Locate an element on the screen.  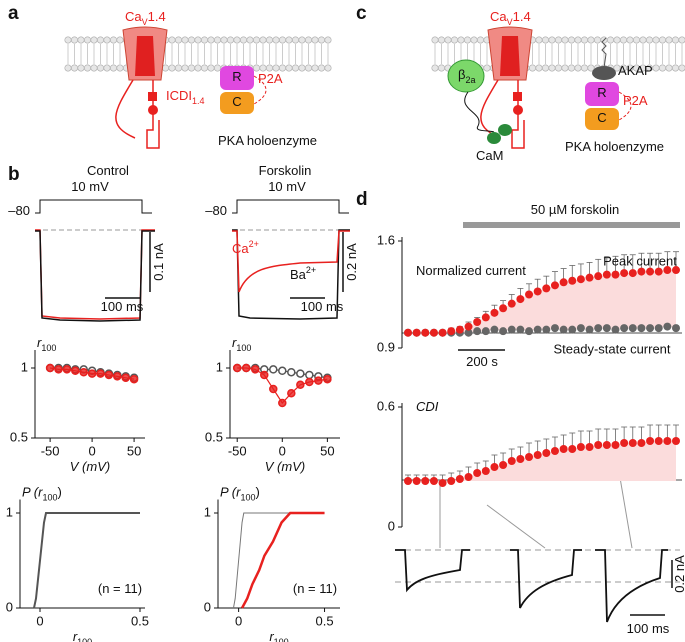
pka-c-label: C is located at coordinates (236, 101).